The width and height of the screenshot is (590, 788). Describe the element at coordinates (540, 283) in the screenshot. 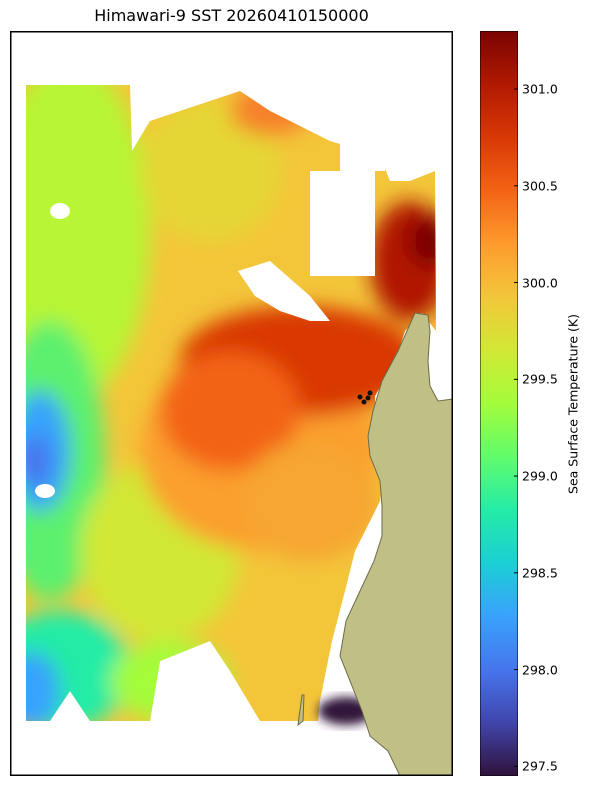

I see `colorbar-tick-label: 300.0` at that location.